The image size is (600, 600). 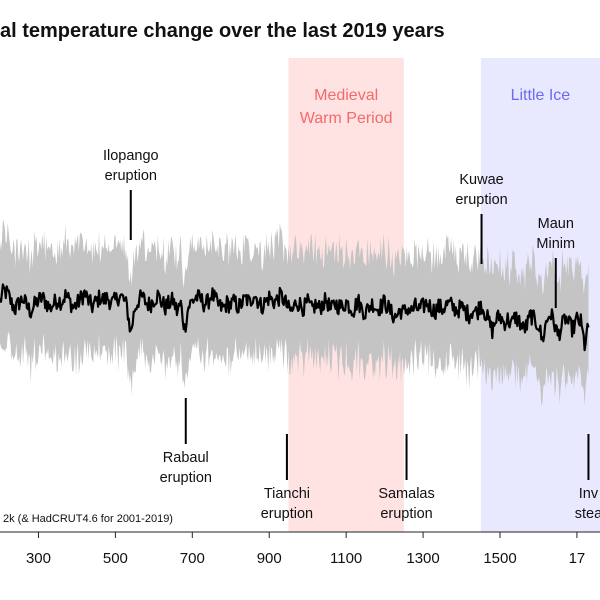 I want to click on annotation-text: Tianchi, so click(x=287, y=494).